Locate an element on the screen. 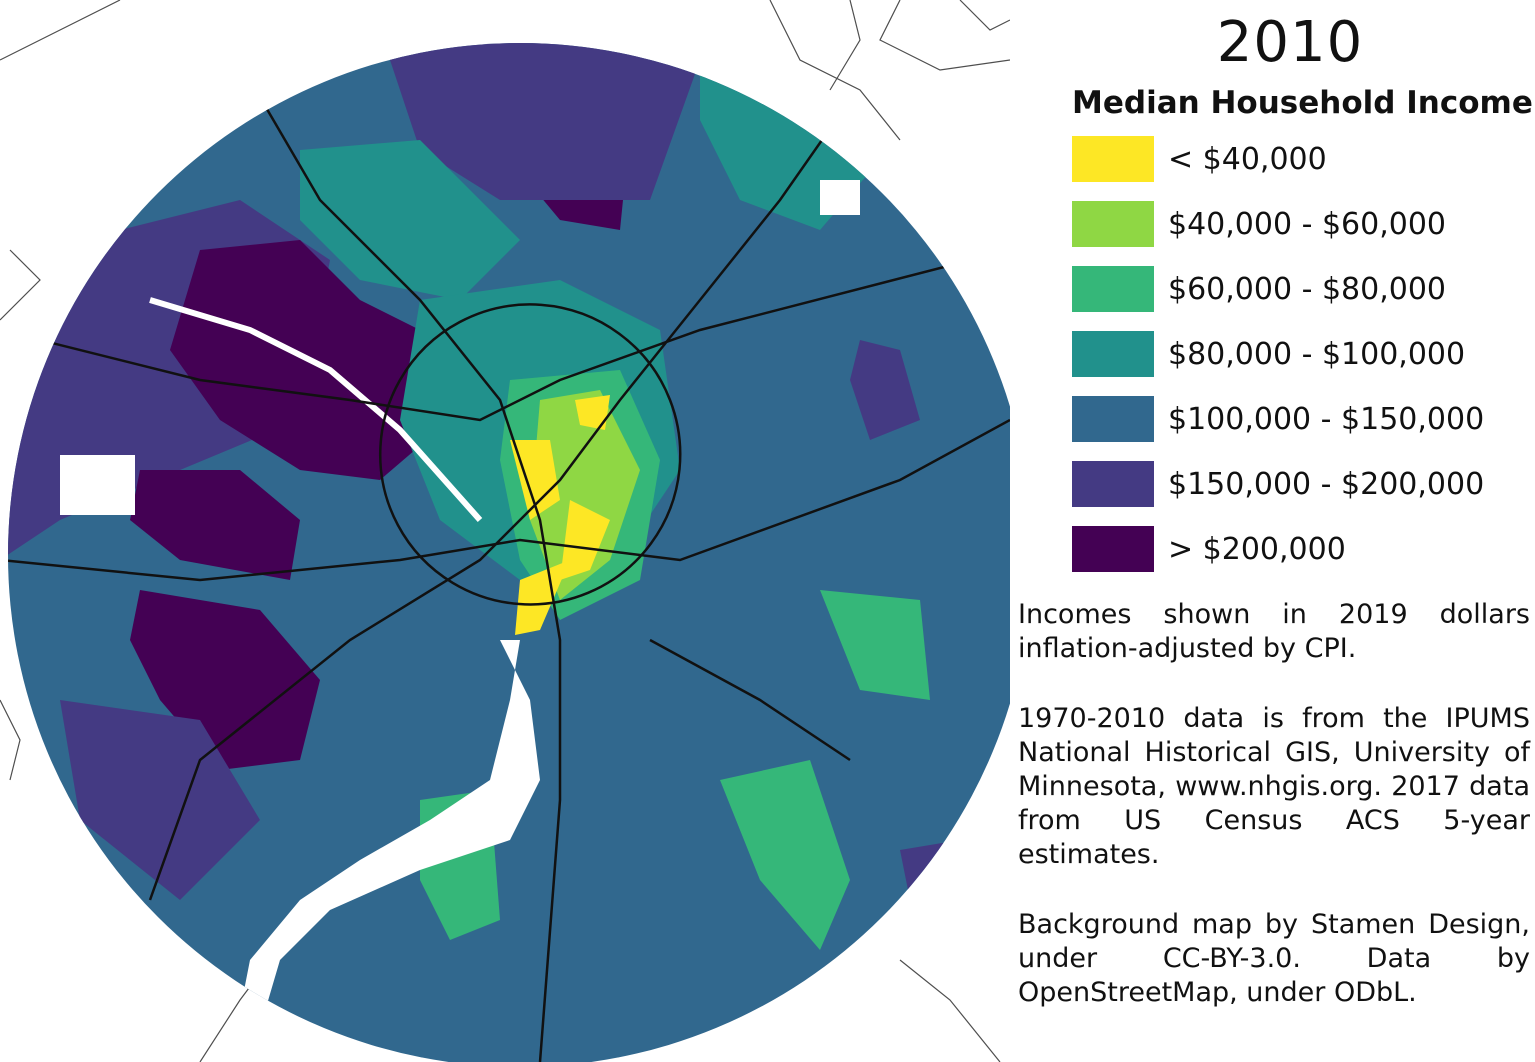 The width and height of the screenshot is (1535, 1062). region-over-200k-southwest is located at coordinates (225, 680).